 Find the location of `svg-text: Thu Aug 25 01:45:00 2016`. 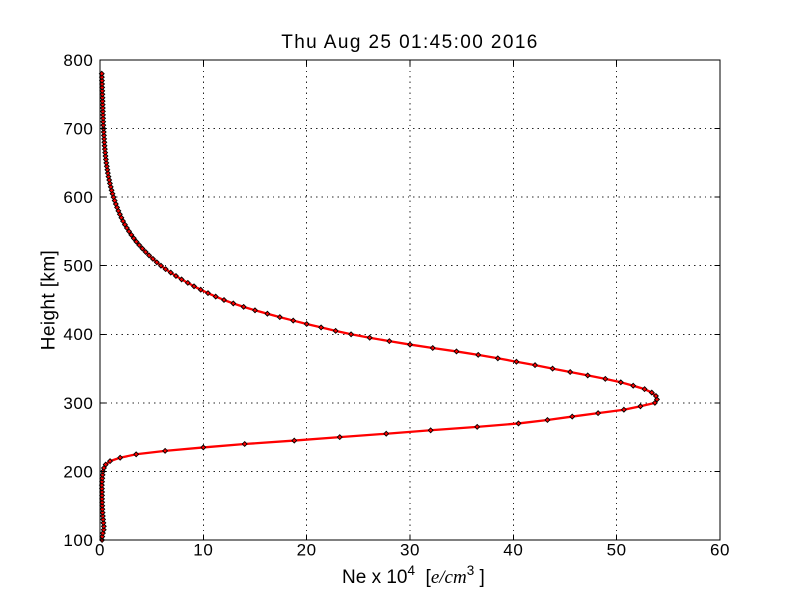

svg-text: Thu Aug 25 01:45:00 2016 is located at coordinates (410, 42).